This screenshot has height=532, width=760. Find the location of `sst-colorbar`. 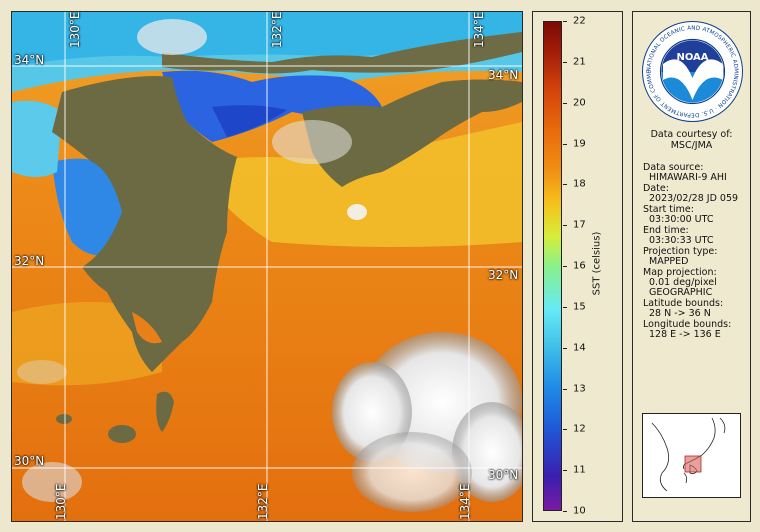

sst-colorbar is located at coordinates (552, 266).